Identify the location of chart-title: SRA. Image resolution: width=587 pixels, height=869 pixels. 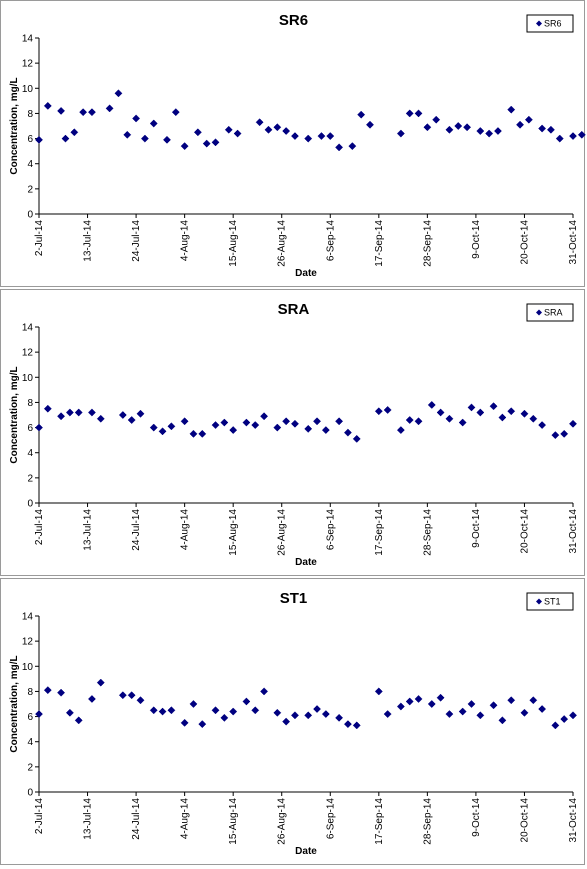
(294, 309).